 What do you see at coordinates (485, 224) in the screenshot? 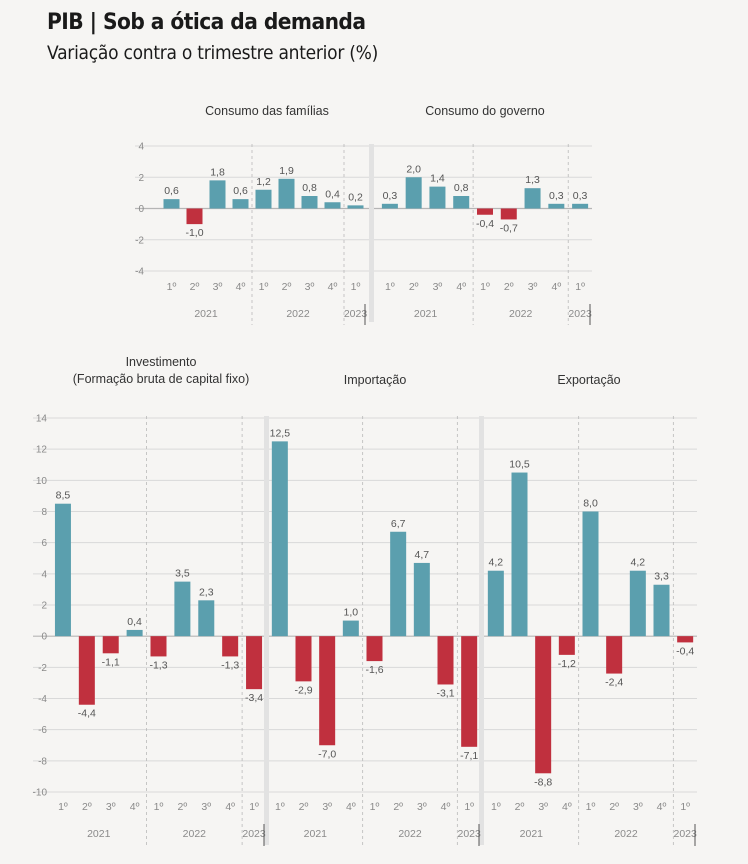
I see `value-label: -0,4` at bounding box center [485, 224].